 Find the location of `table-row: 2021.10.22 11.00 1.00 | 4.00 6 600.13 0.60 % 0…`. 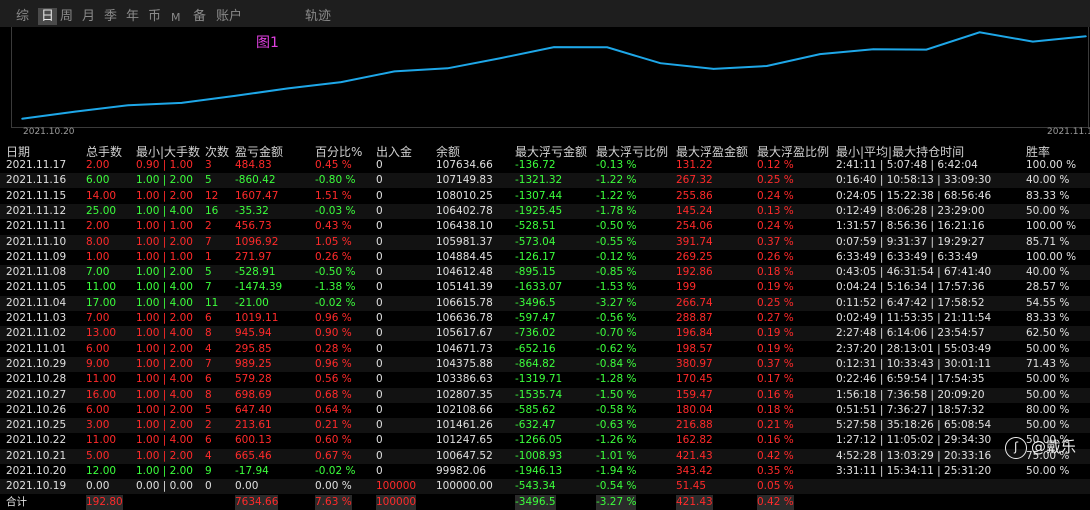

table-row: 2021.10.22 11.00 1.00 | 4.00 6 600.13 0.60 % 0… is located at coordinates (545, 440).